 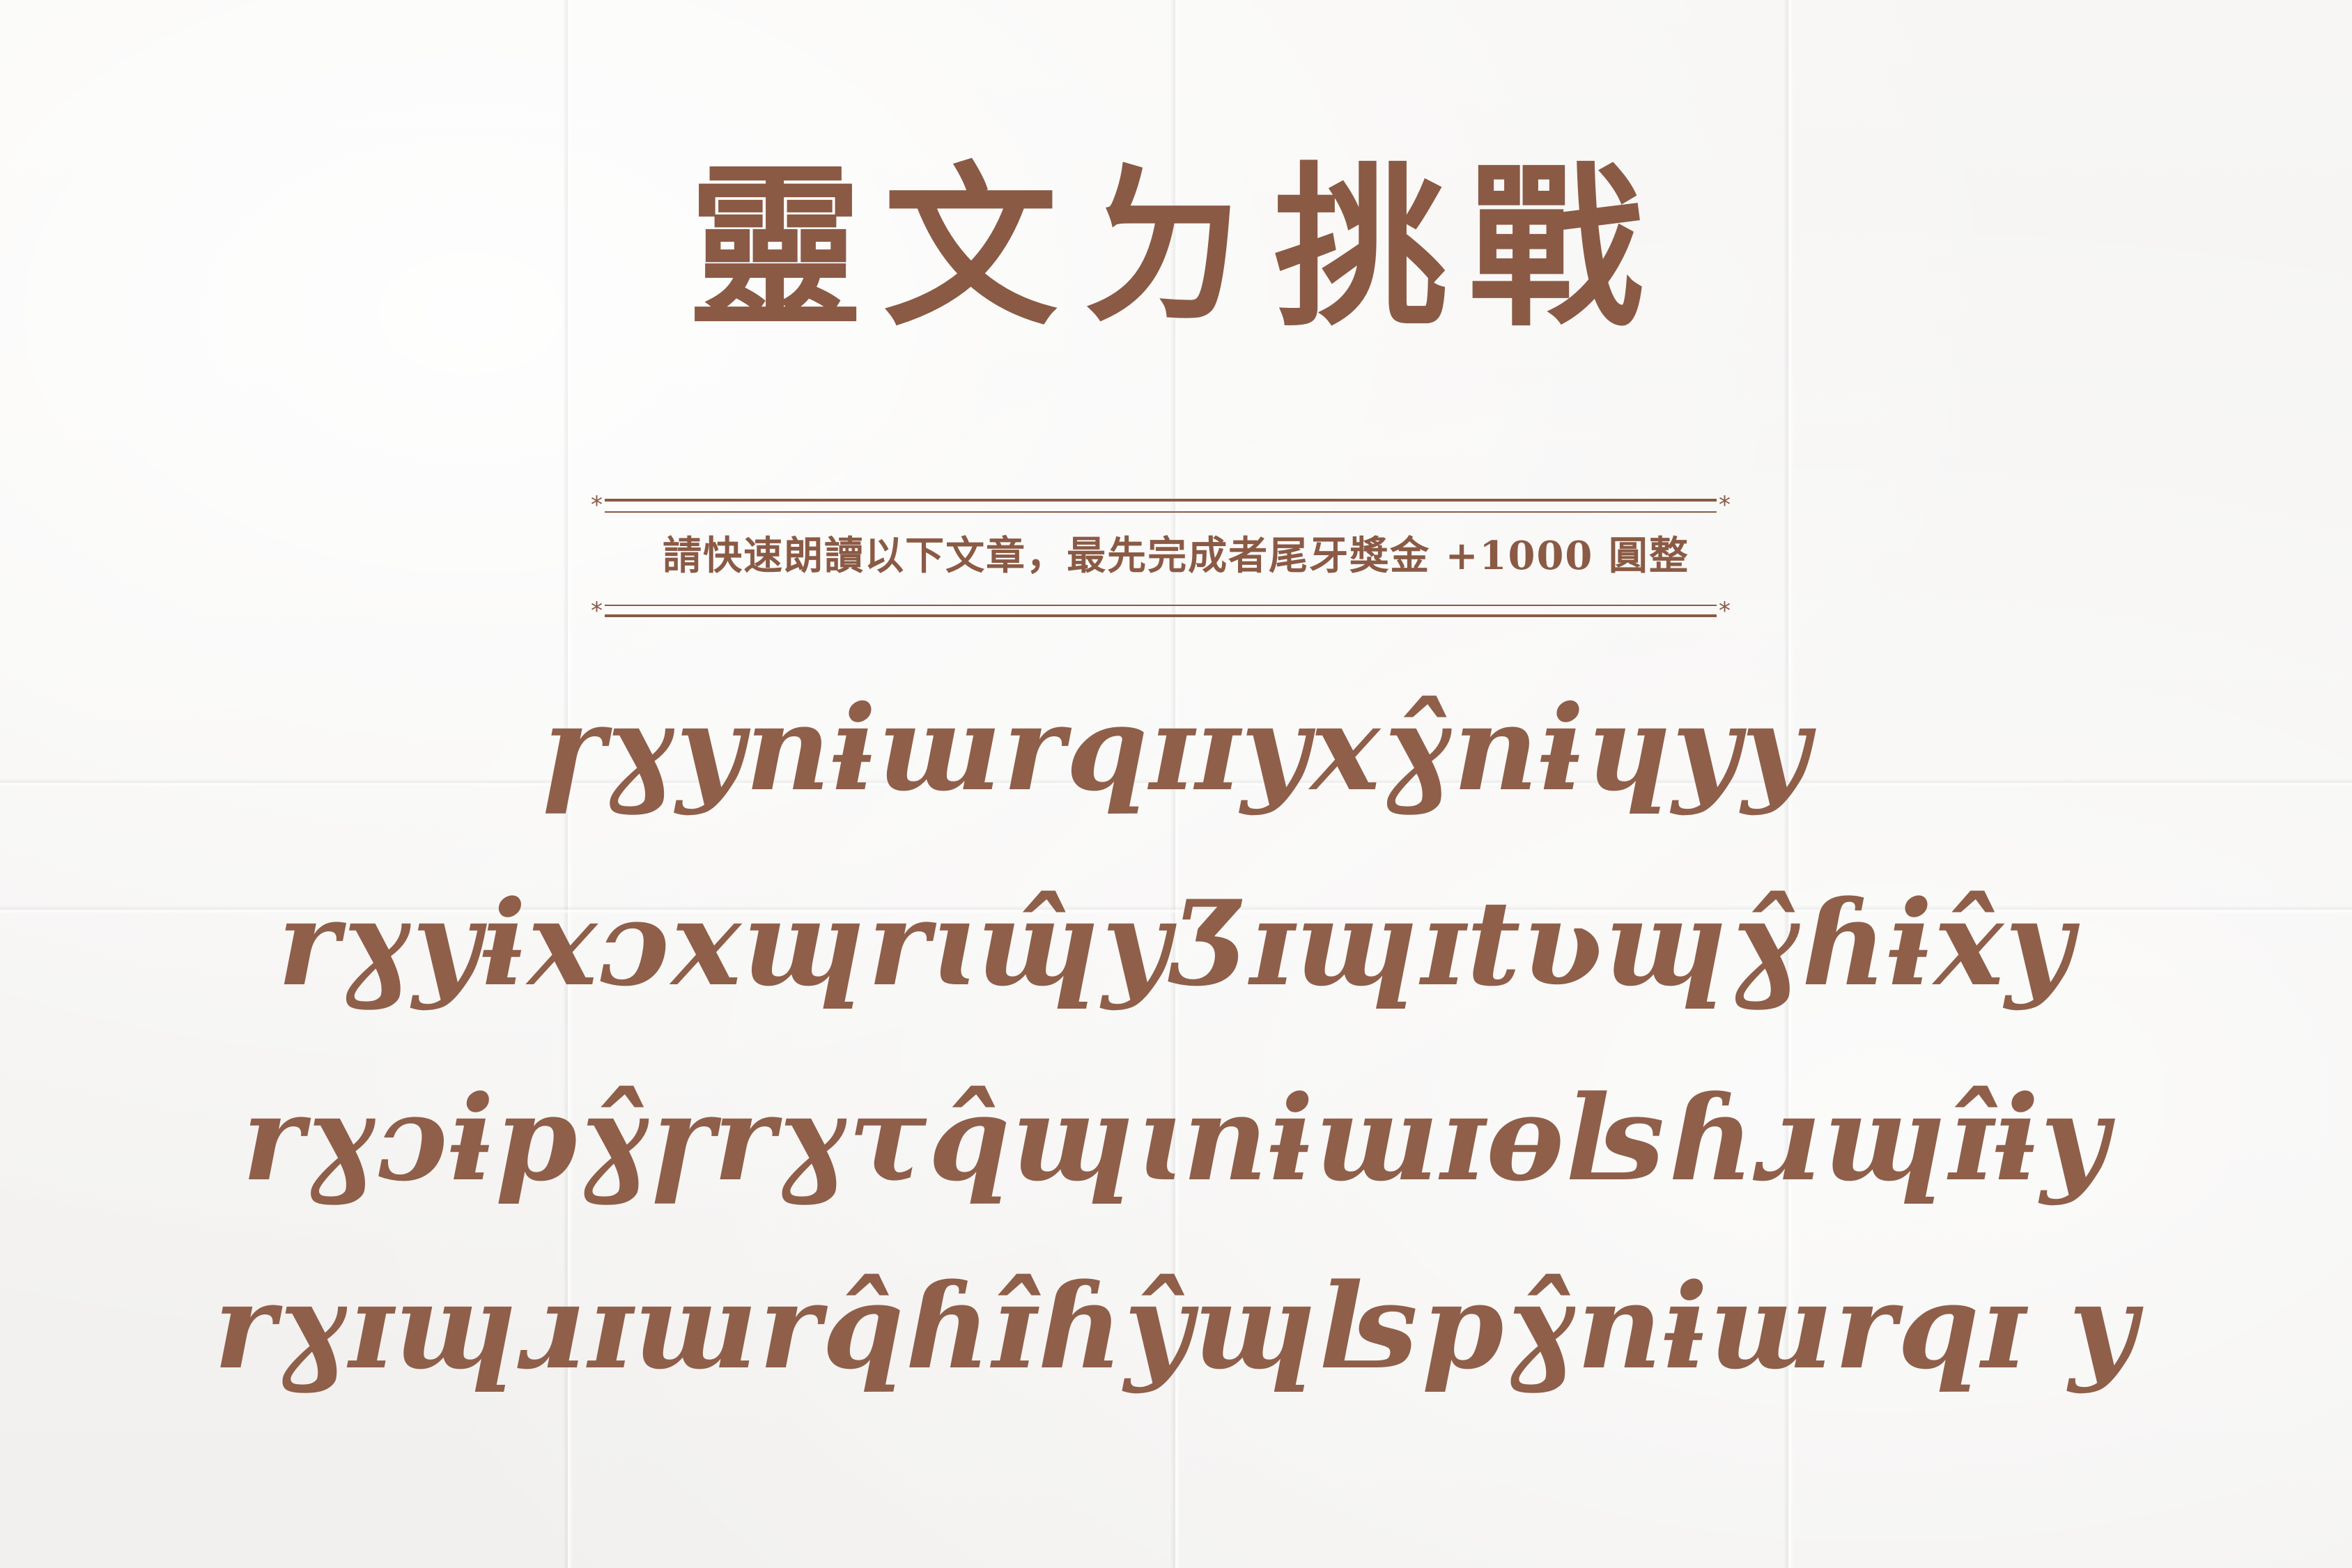 I want to click on script-line: ɼɣynɨɯrqɪɪyxɣ̂nɨɥyy, so click(x=1176, y=748).